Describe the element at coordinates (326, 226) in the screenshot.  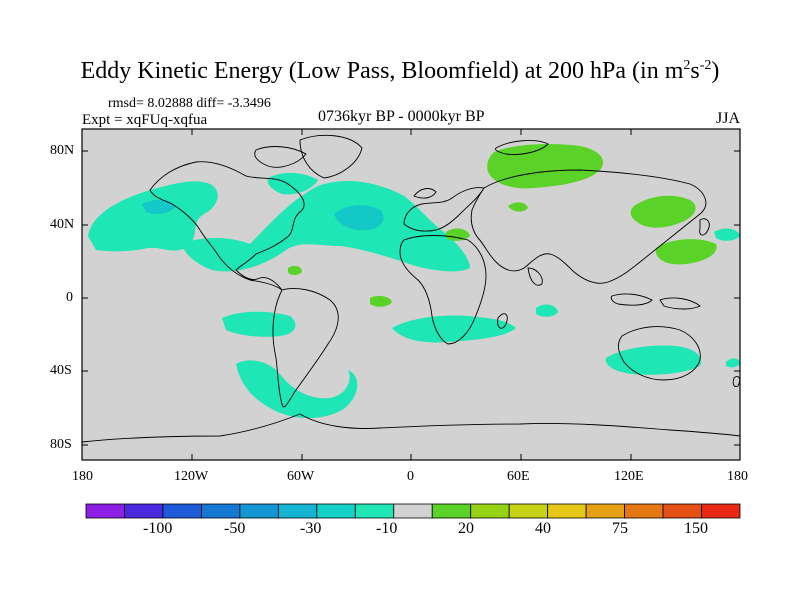
I see `ekE-patch-natlantic` at that location.